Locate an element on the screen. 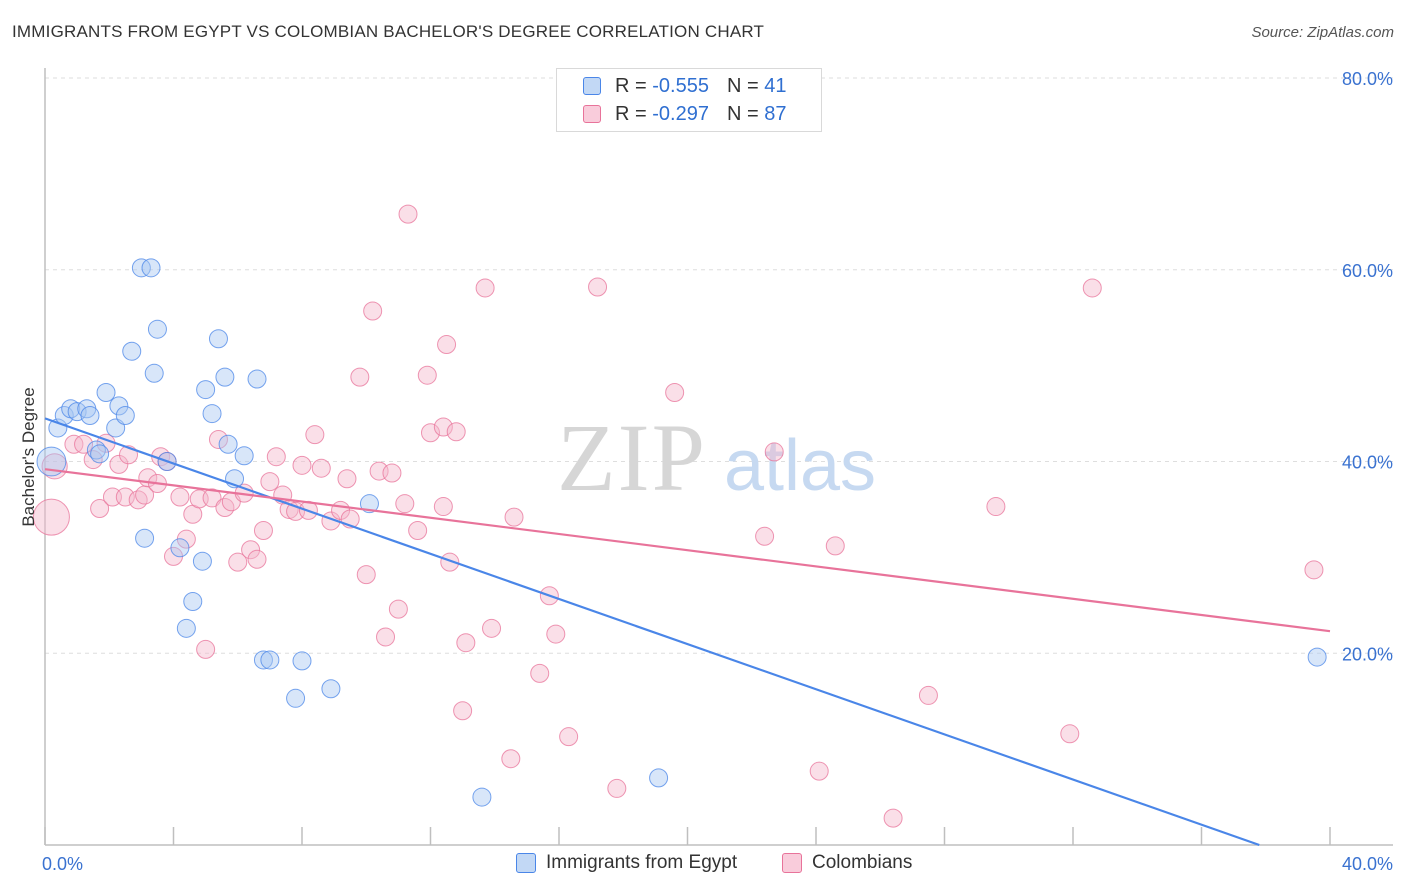 Image resolution: width=1406 pixels, height=892 pixels. legend-swatch-colombians is located at coordinates (592, 114).